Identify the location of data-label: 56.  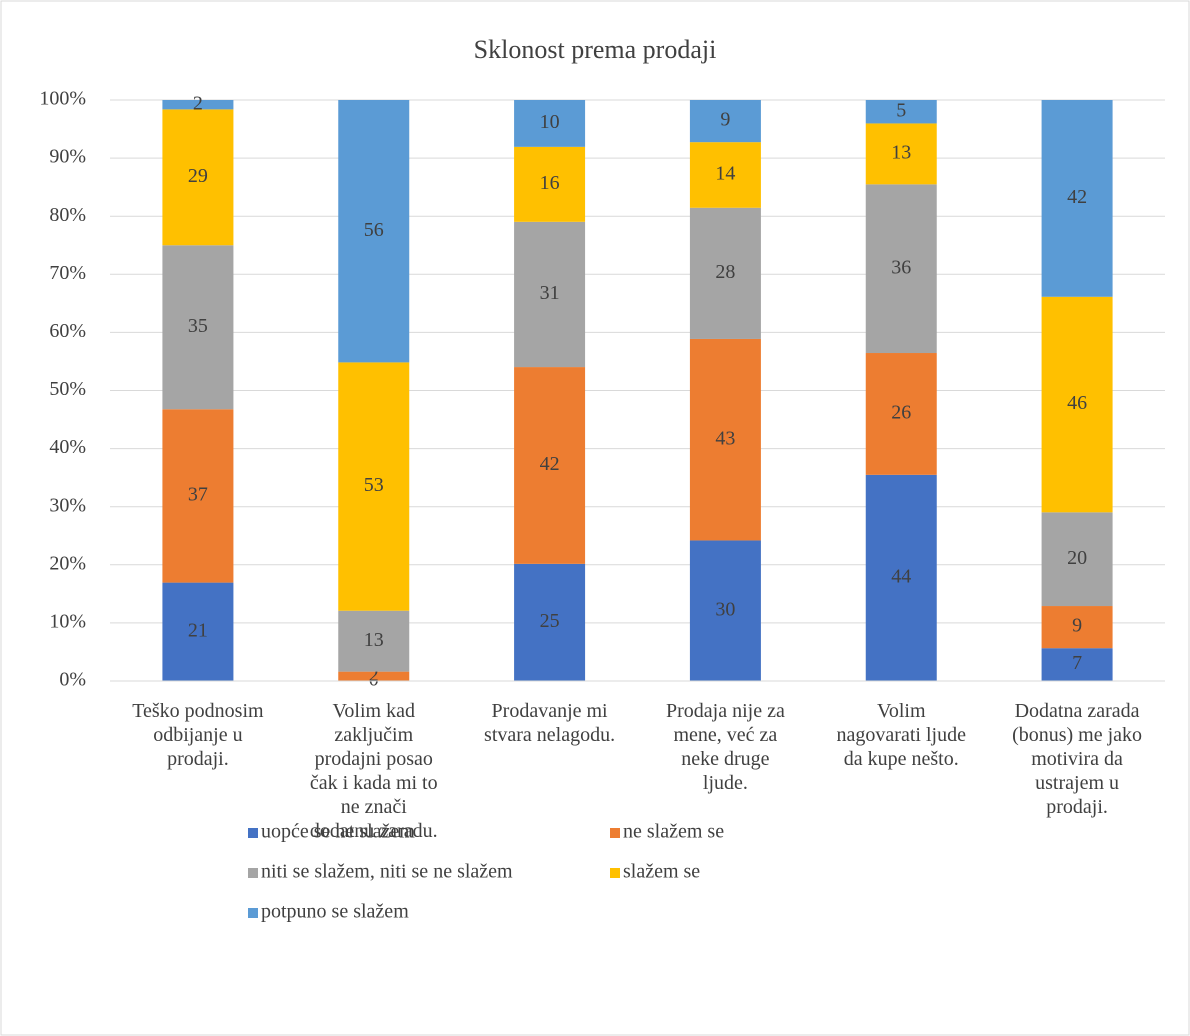
(374, 230).